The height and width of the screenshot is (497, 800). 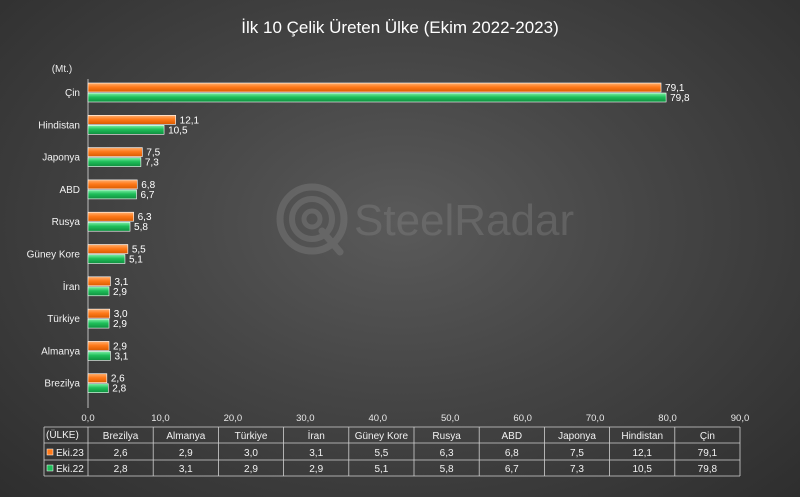 What do you see at coordinates (450, 418) in the screenshot?
I see `x-tick-label: 50,0` at bounding box center [450, 418].